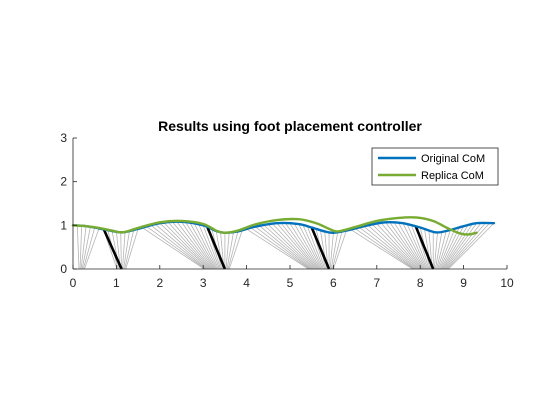 The width and height of the screenshot is (560, 420). What do you see at coordinates (159, 283) in the screenshot?
I see `x-tick-label: 2` at bounding box center [159, 283].